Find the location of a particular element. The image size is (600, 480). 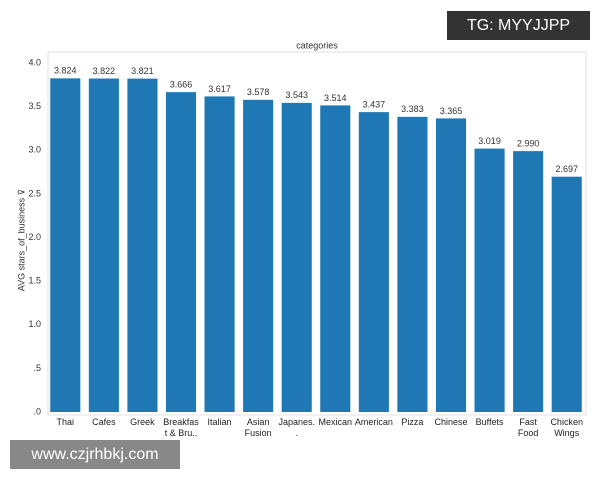

x-tick-label: Thai is located at coordinates (65, 422).